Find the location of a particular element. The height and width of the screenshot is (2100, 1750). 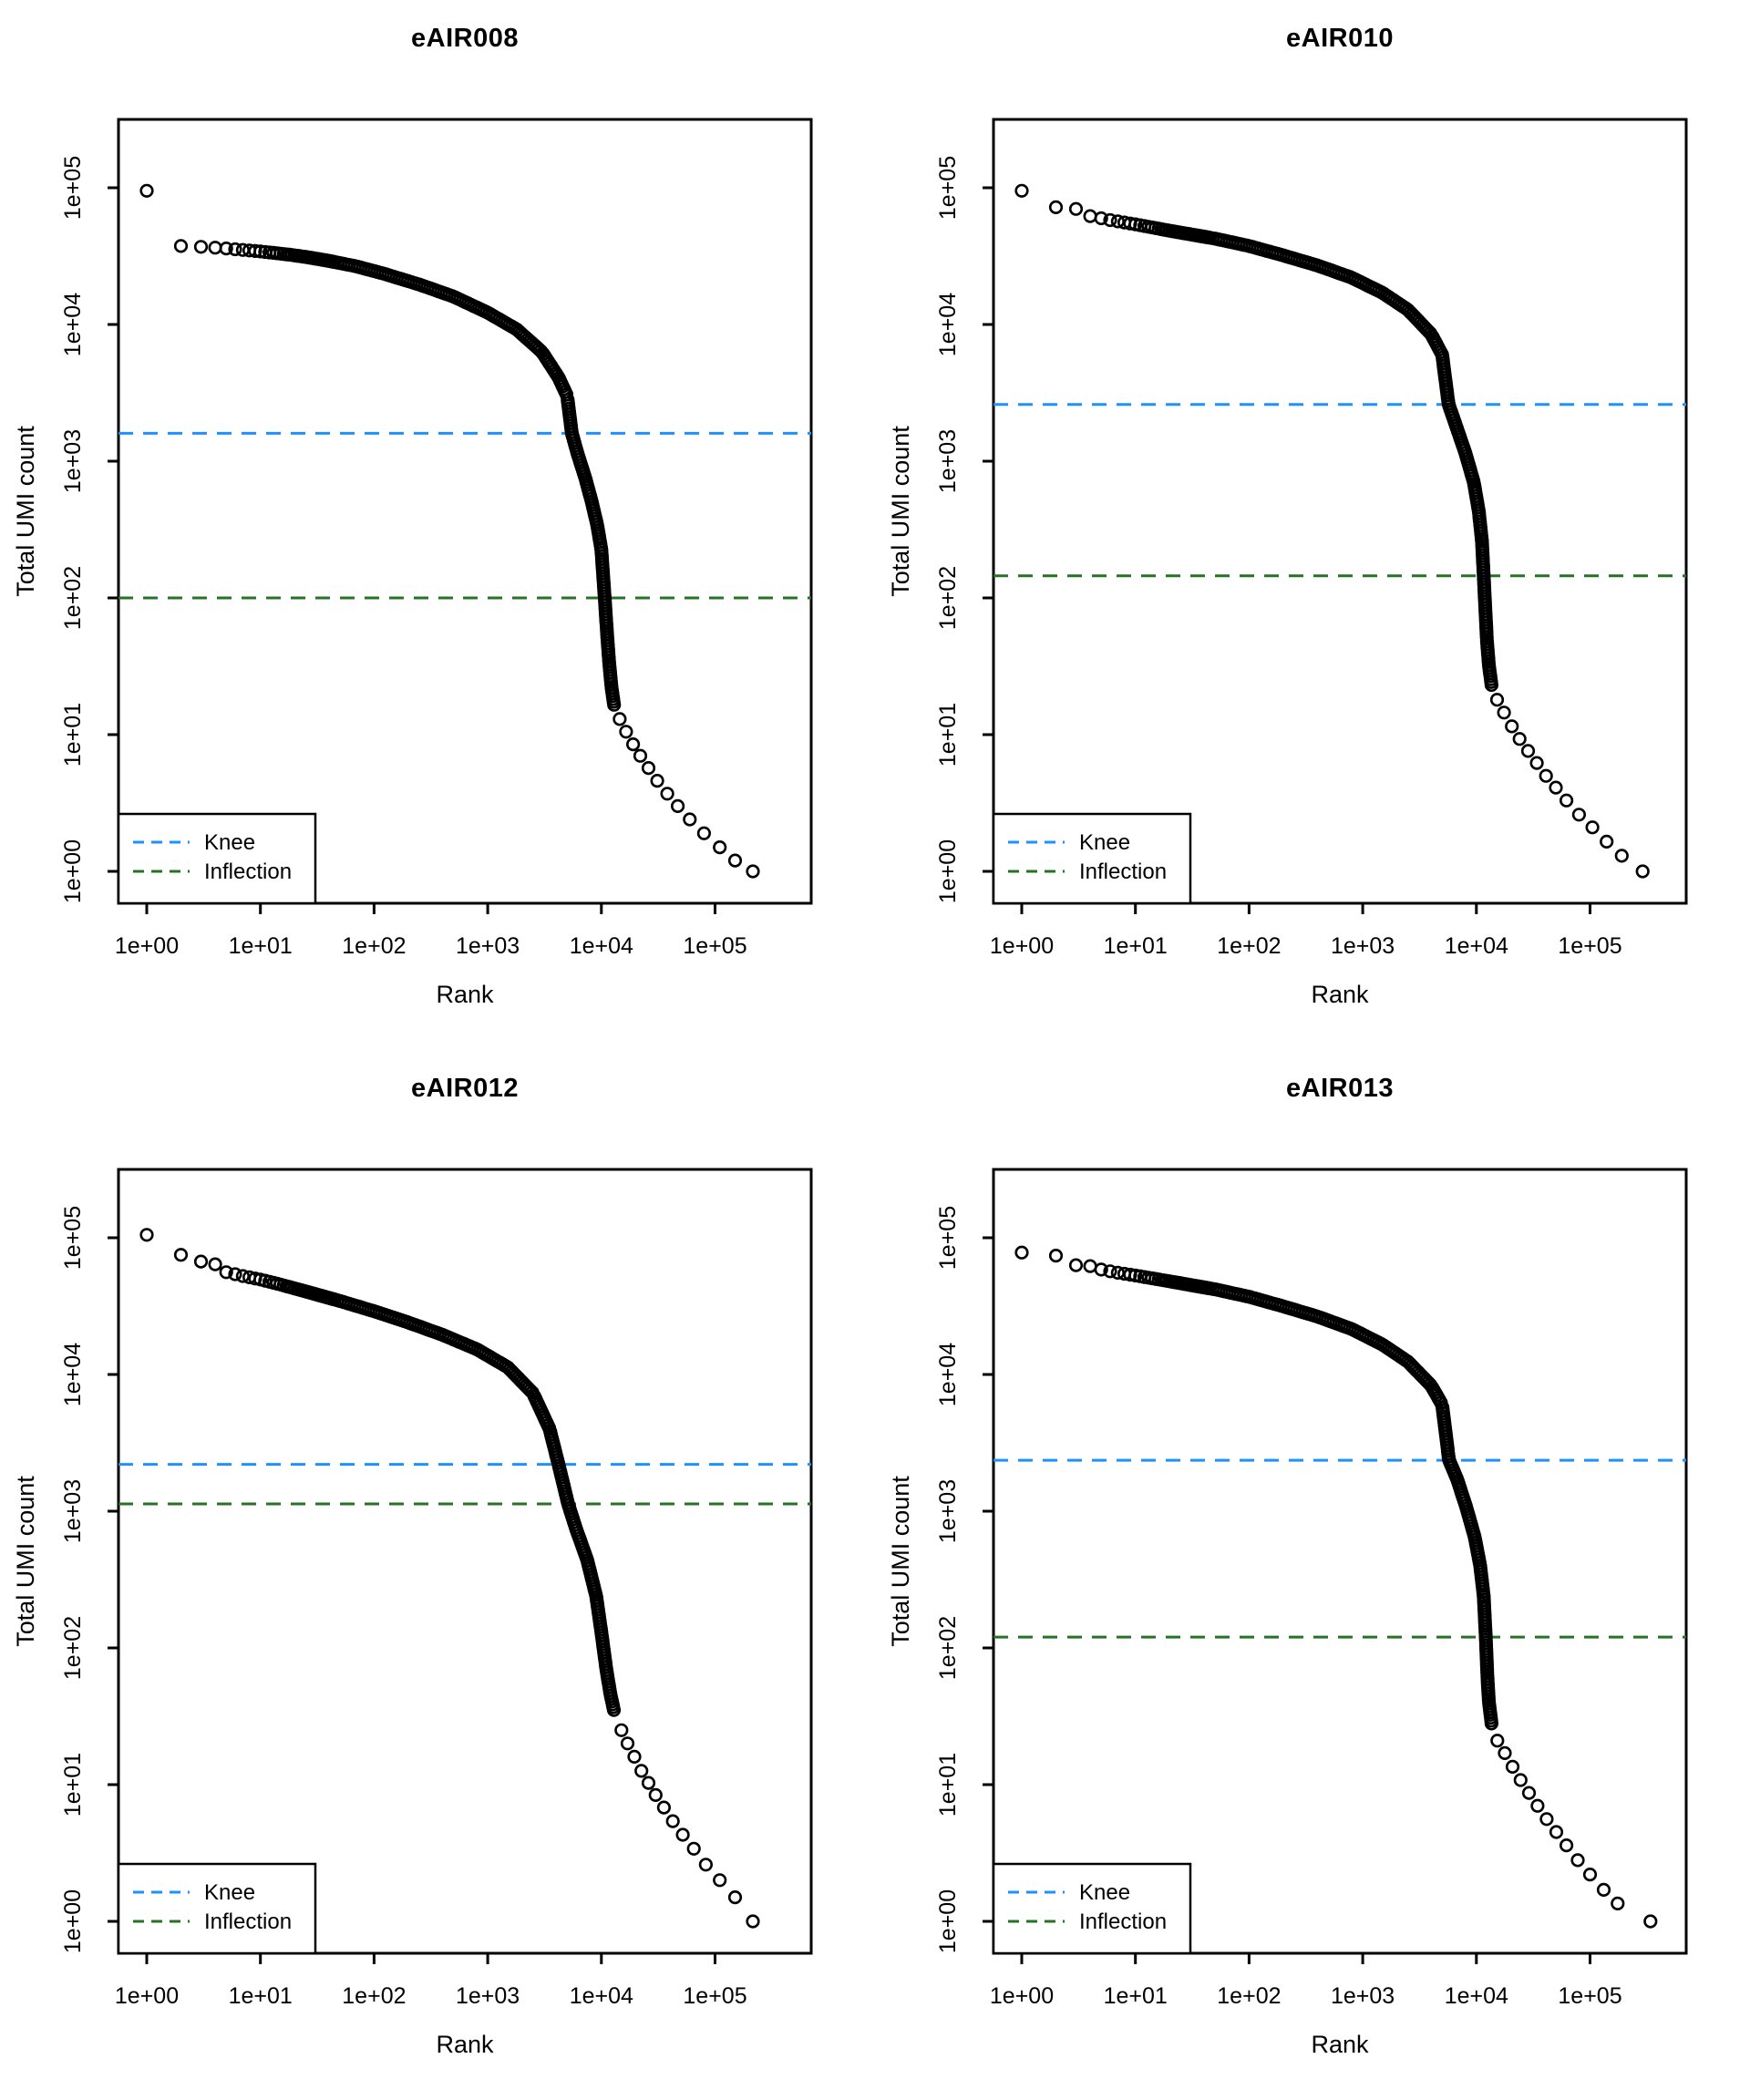

plot-title: eAIR012 is located at coordinates (465, 1088).